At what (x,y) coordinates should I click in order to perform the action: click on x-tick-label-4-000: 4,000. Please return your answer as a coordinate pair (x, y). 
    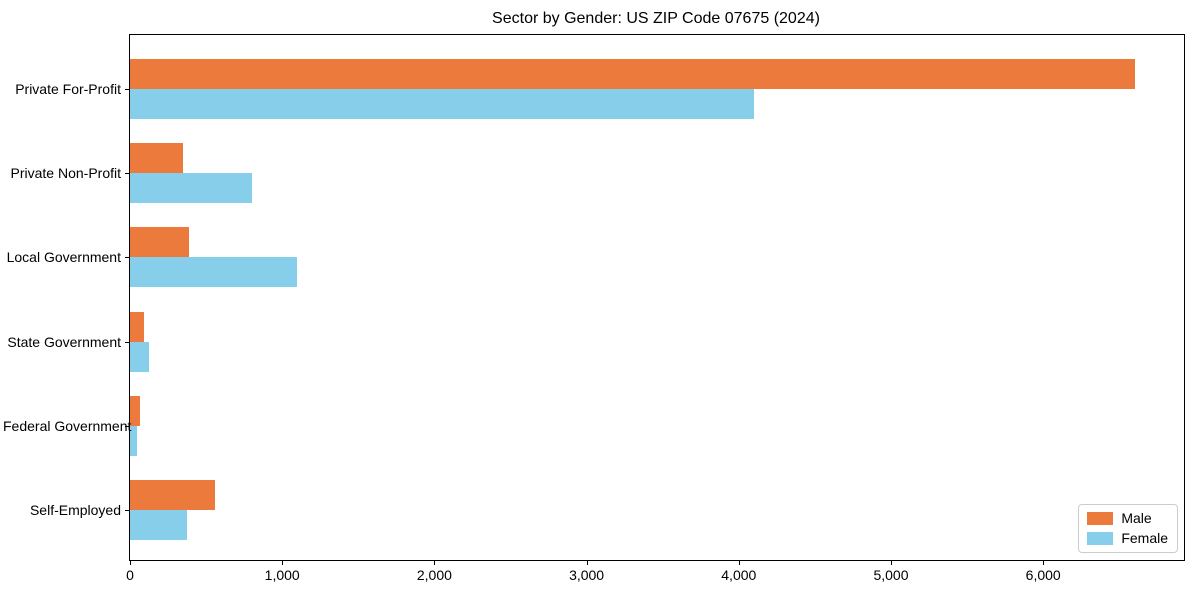
    Looking at the image, I should click on (739, 575).